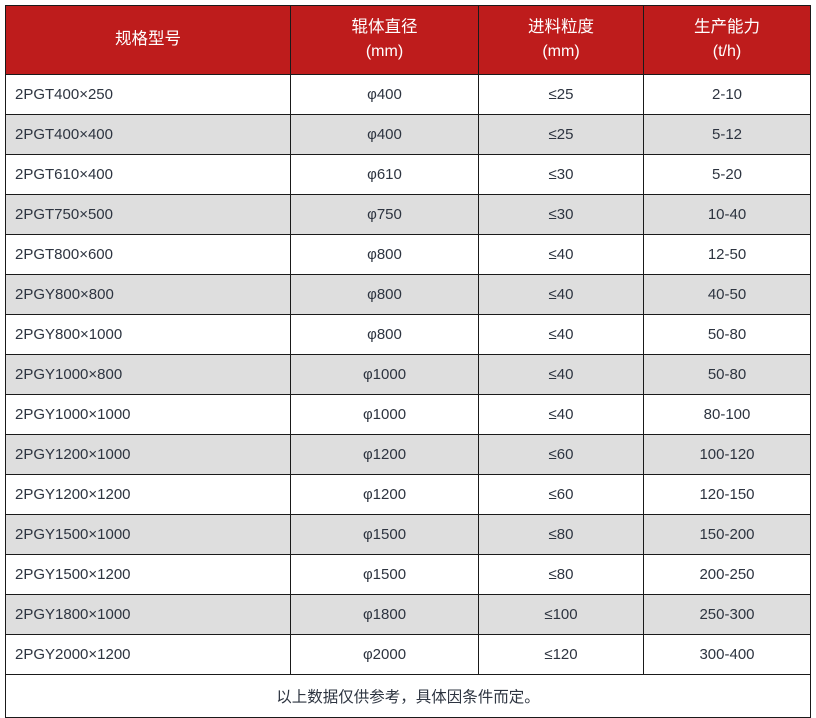  Describe the element at coordinates (727, 26) in the screenshot. I see `column-header-capacity-title: 生产能力` at that location.